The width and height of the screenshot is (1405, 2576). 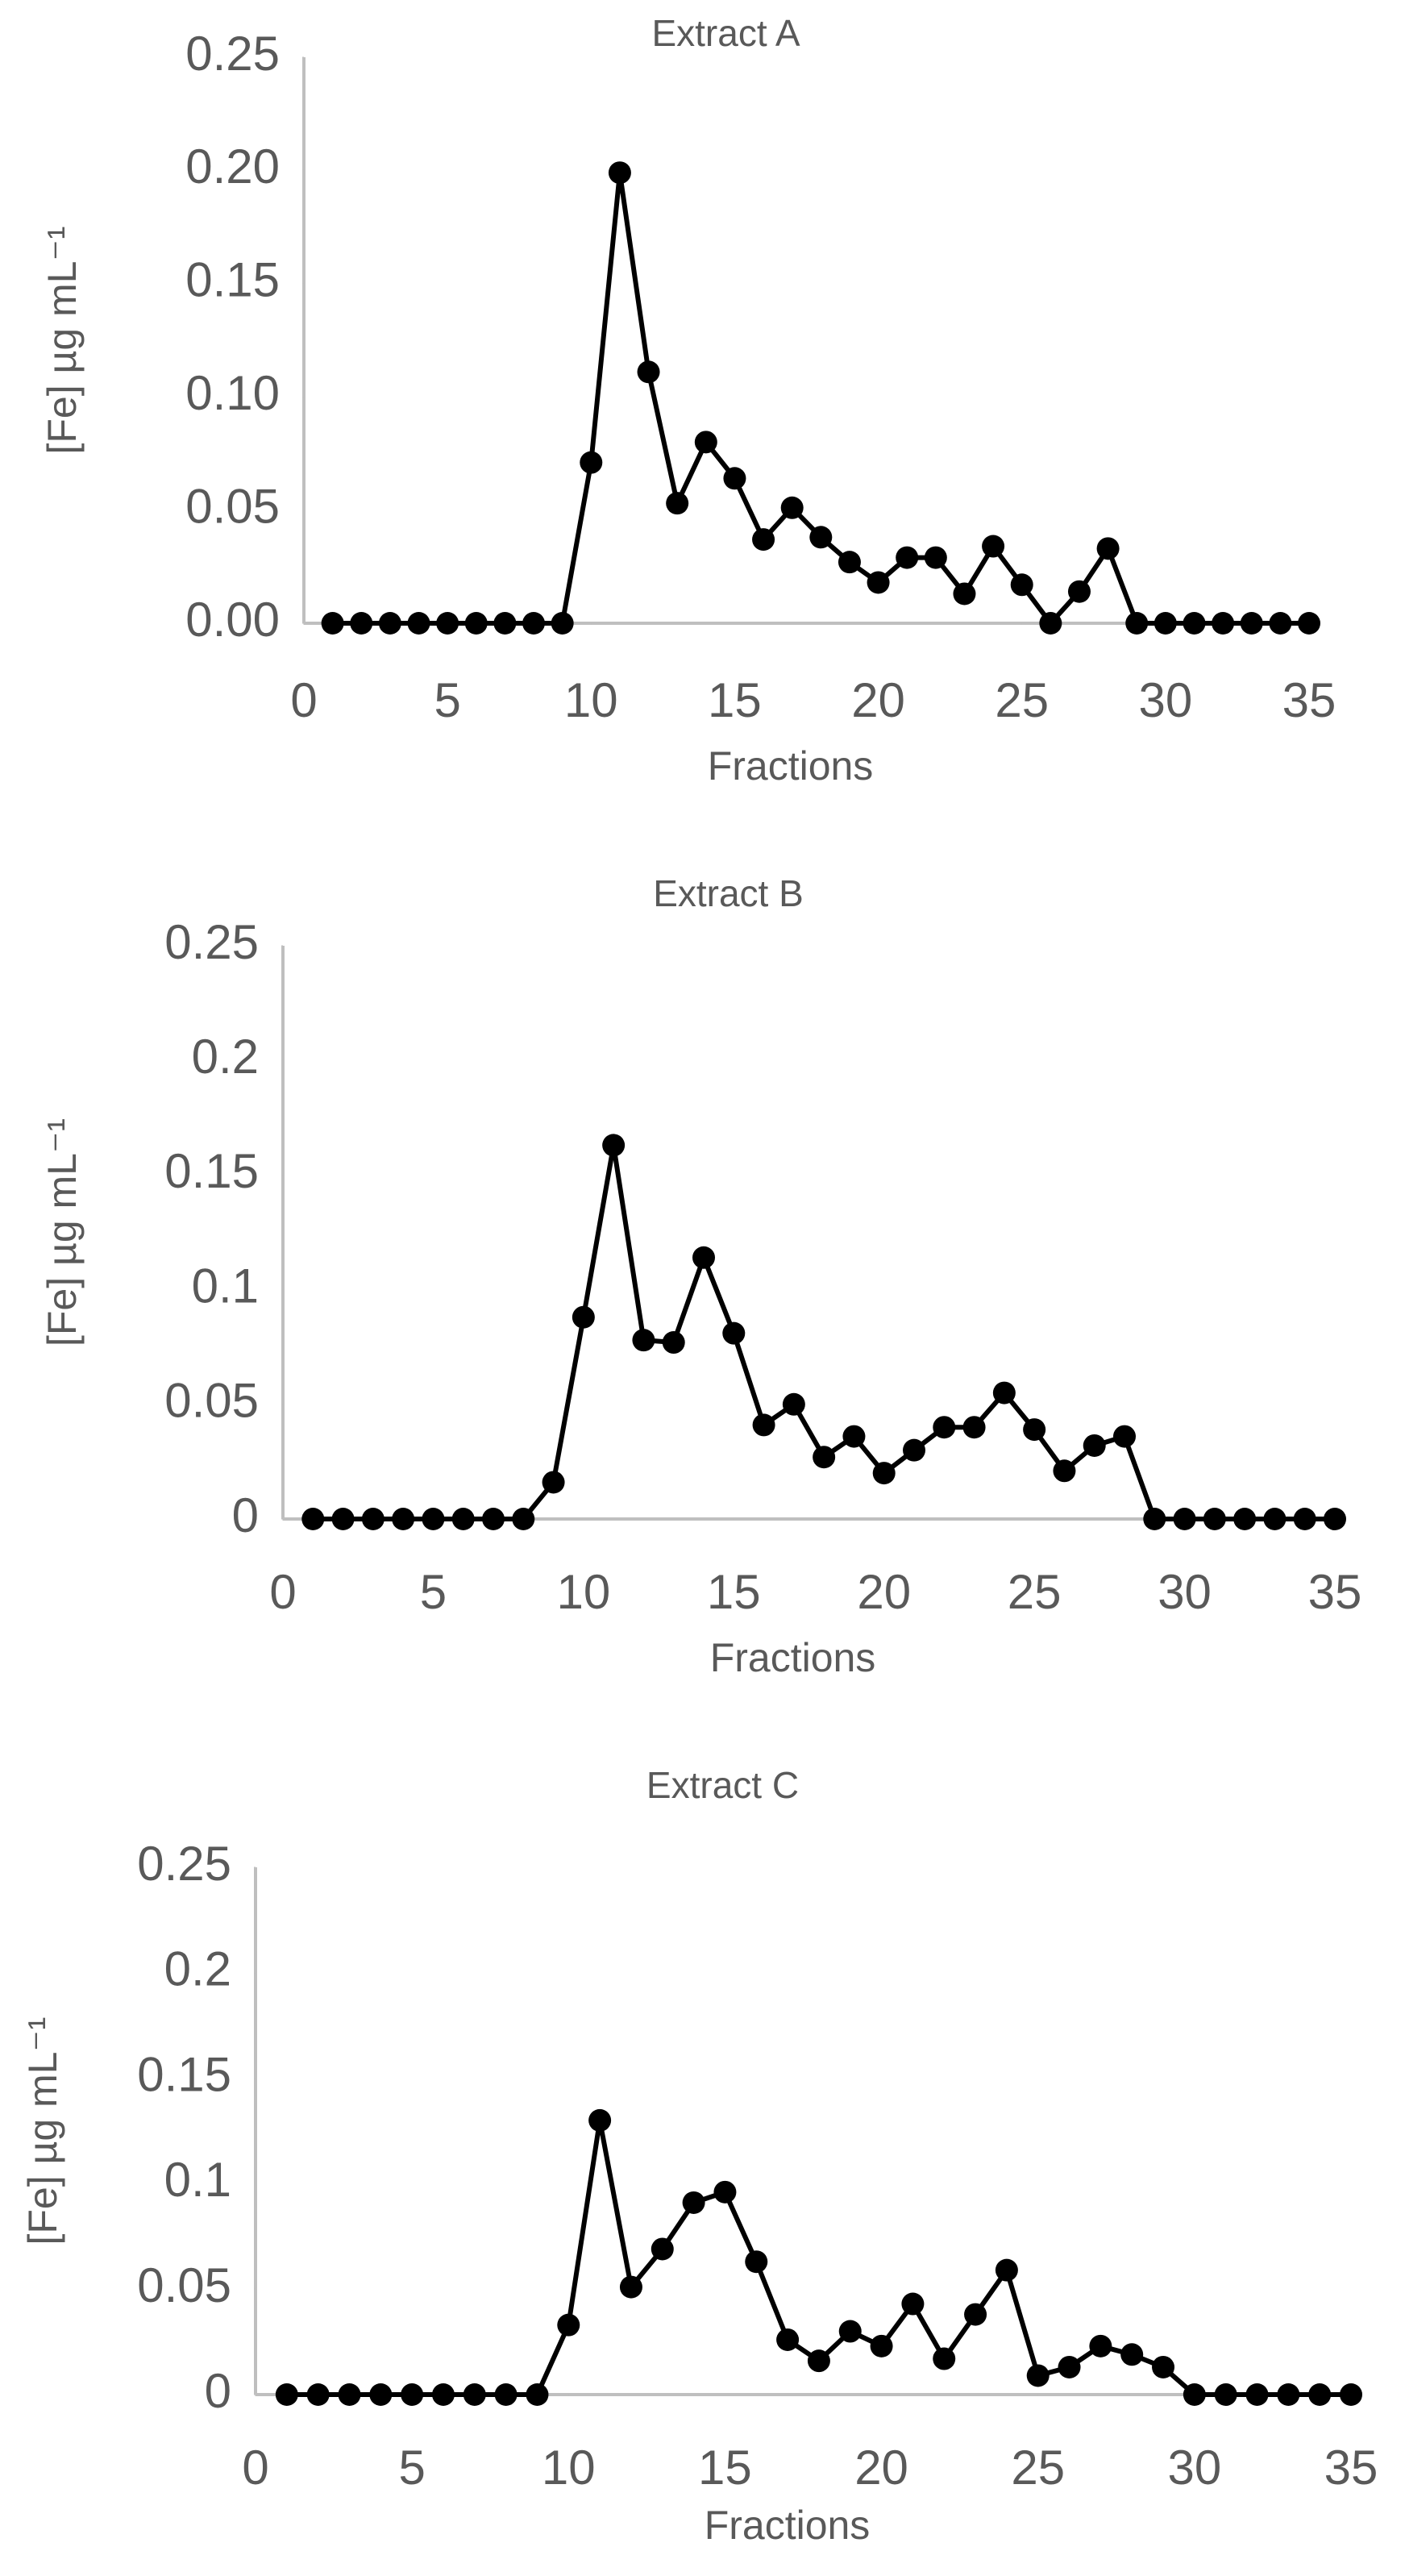 What do you see at coordinates (225, 1286) in the screenshot?
I see `y-tick-label: 0.1` at bounding box center [225, 1286].